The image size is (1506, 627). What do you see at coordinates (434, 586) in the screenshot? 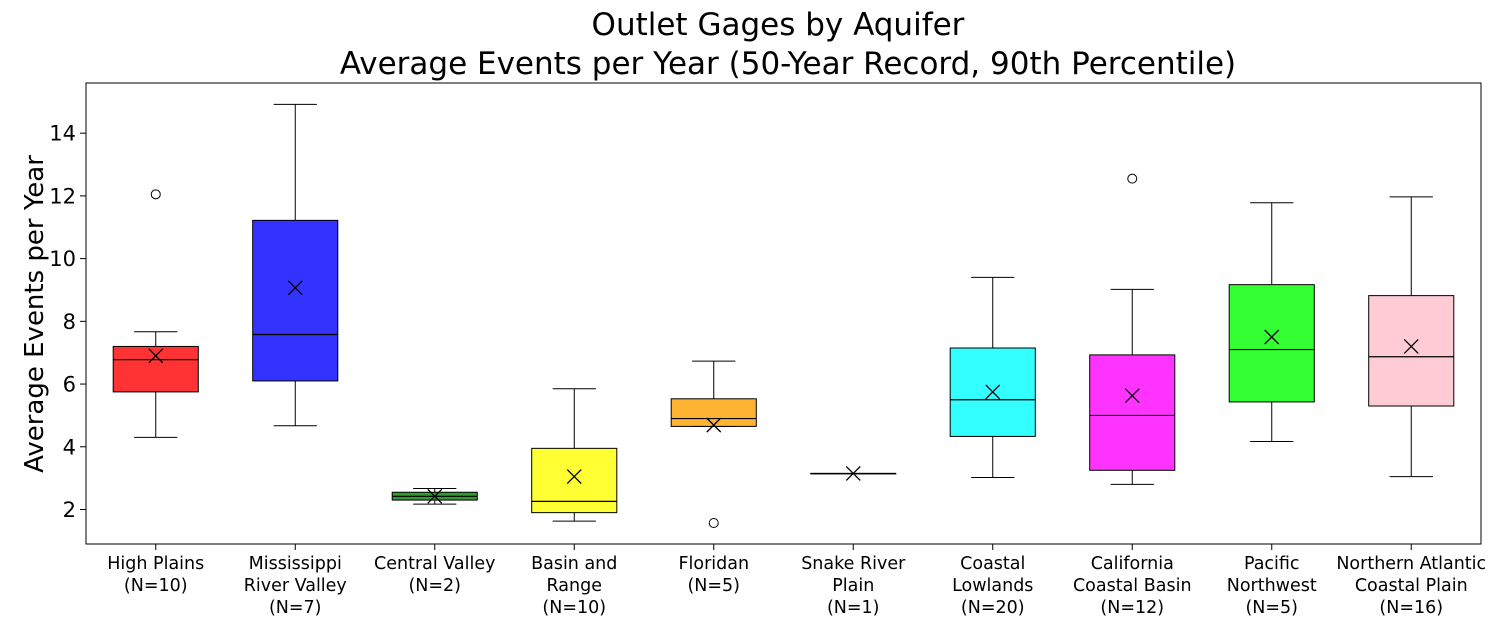
I see `x-tick-label: (N=2)` at bounding box center [434, 586].